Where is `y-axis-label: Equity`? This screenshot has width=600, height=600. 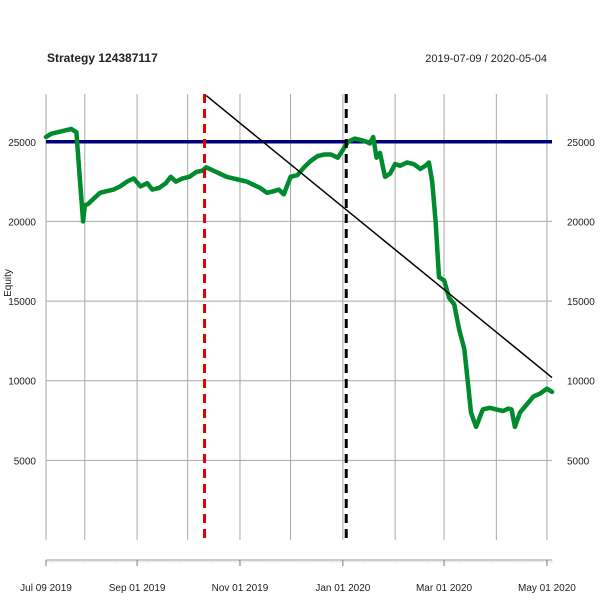
y-axis-label: Equity is located at coordinates (8, 283).